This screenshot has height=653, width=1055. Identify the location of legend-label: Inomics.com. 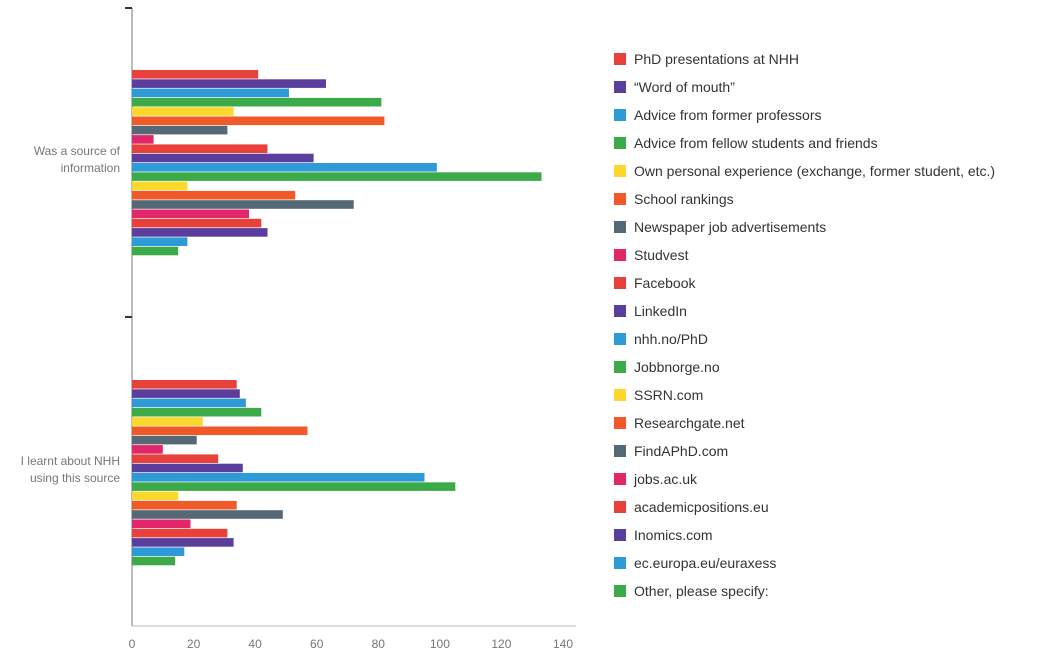
(673, 535).